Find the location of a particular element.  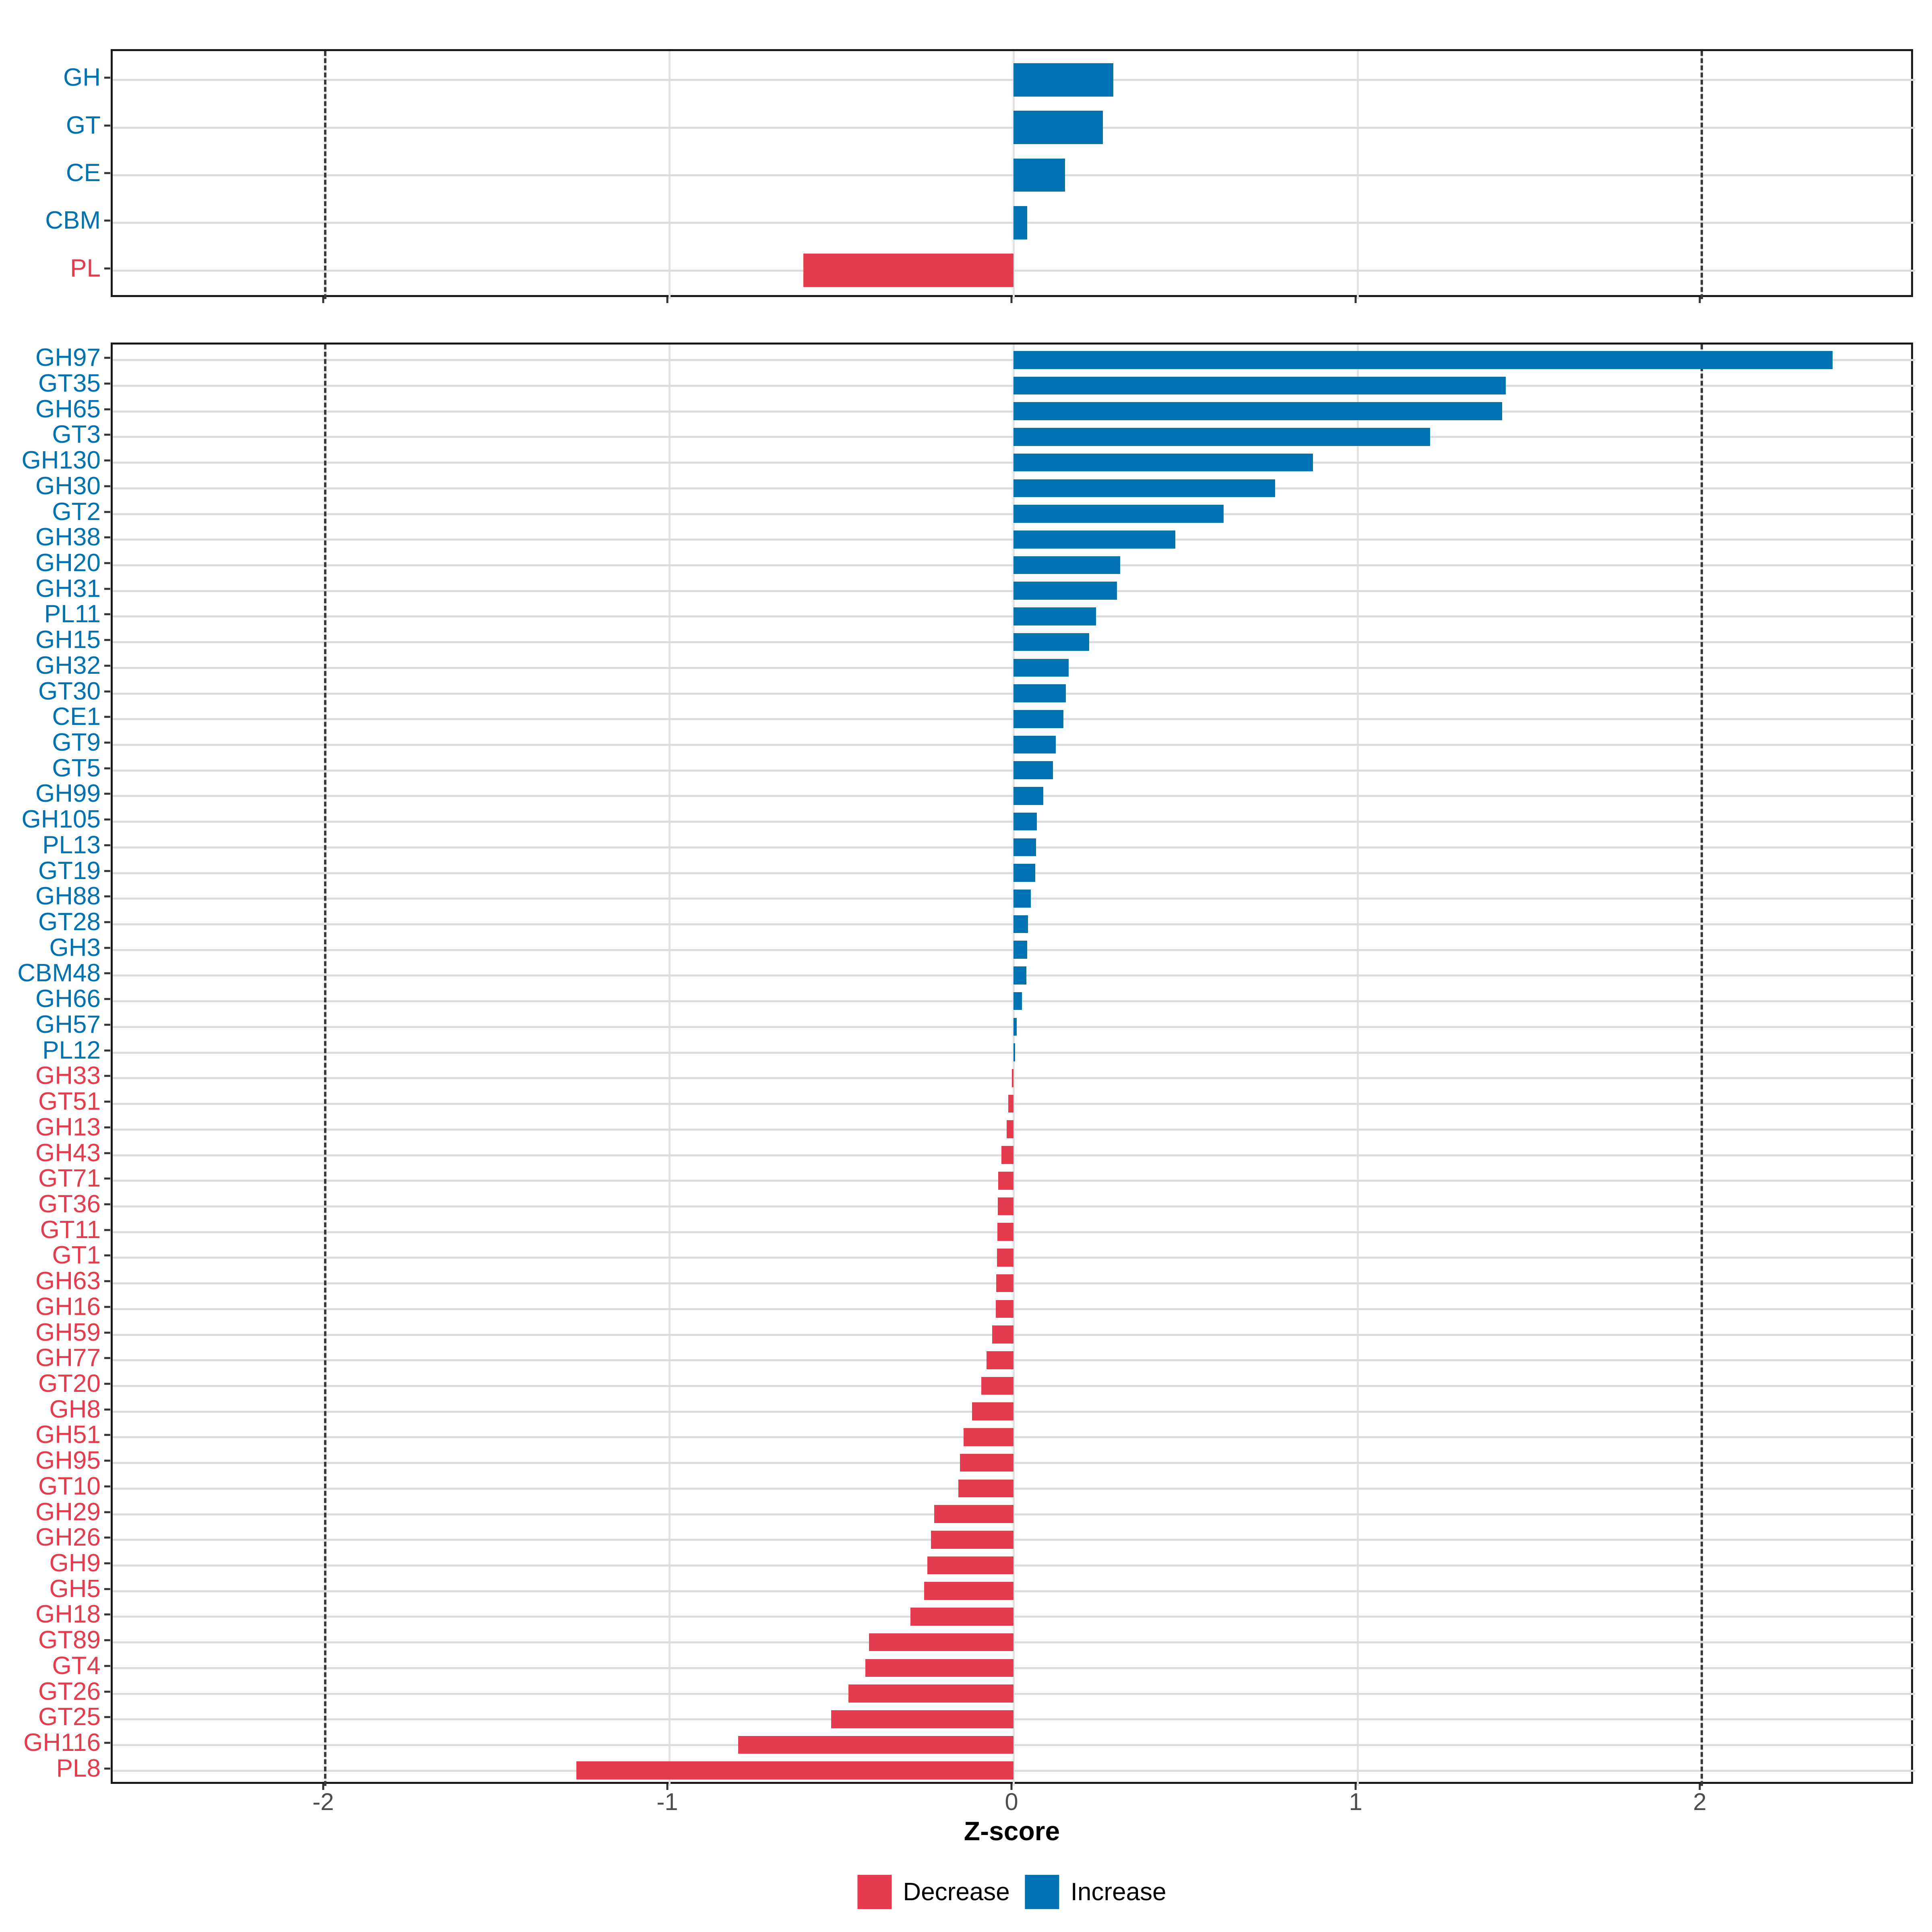

bar-gh59 is located at coordinates (1002, 1334).